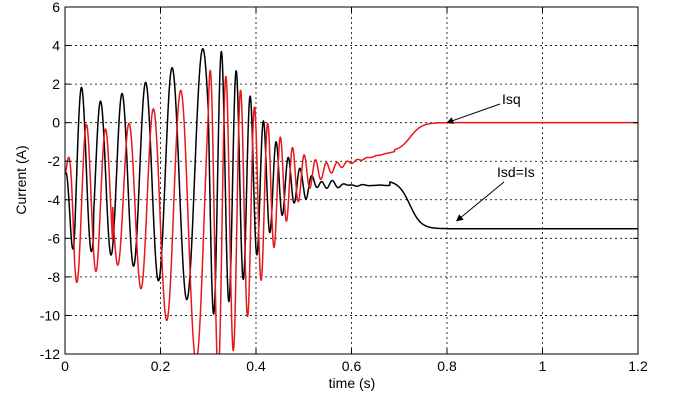 Image resolution: width=677 pixels, height=396 pixels. What do you see at coordinates (447, 366) in the screenshot?
I see `x-tick-label: 0.8` at bounding box center [447, 366].